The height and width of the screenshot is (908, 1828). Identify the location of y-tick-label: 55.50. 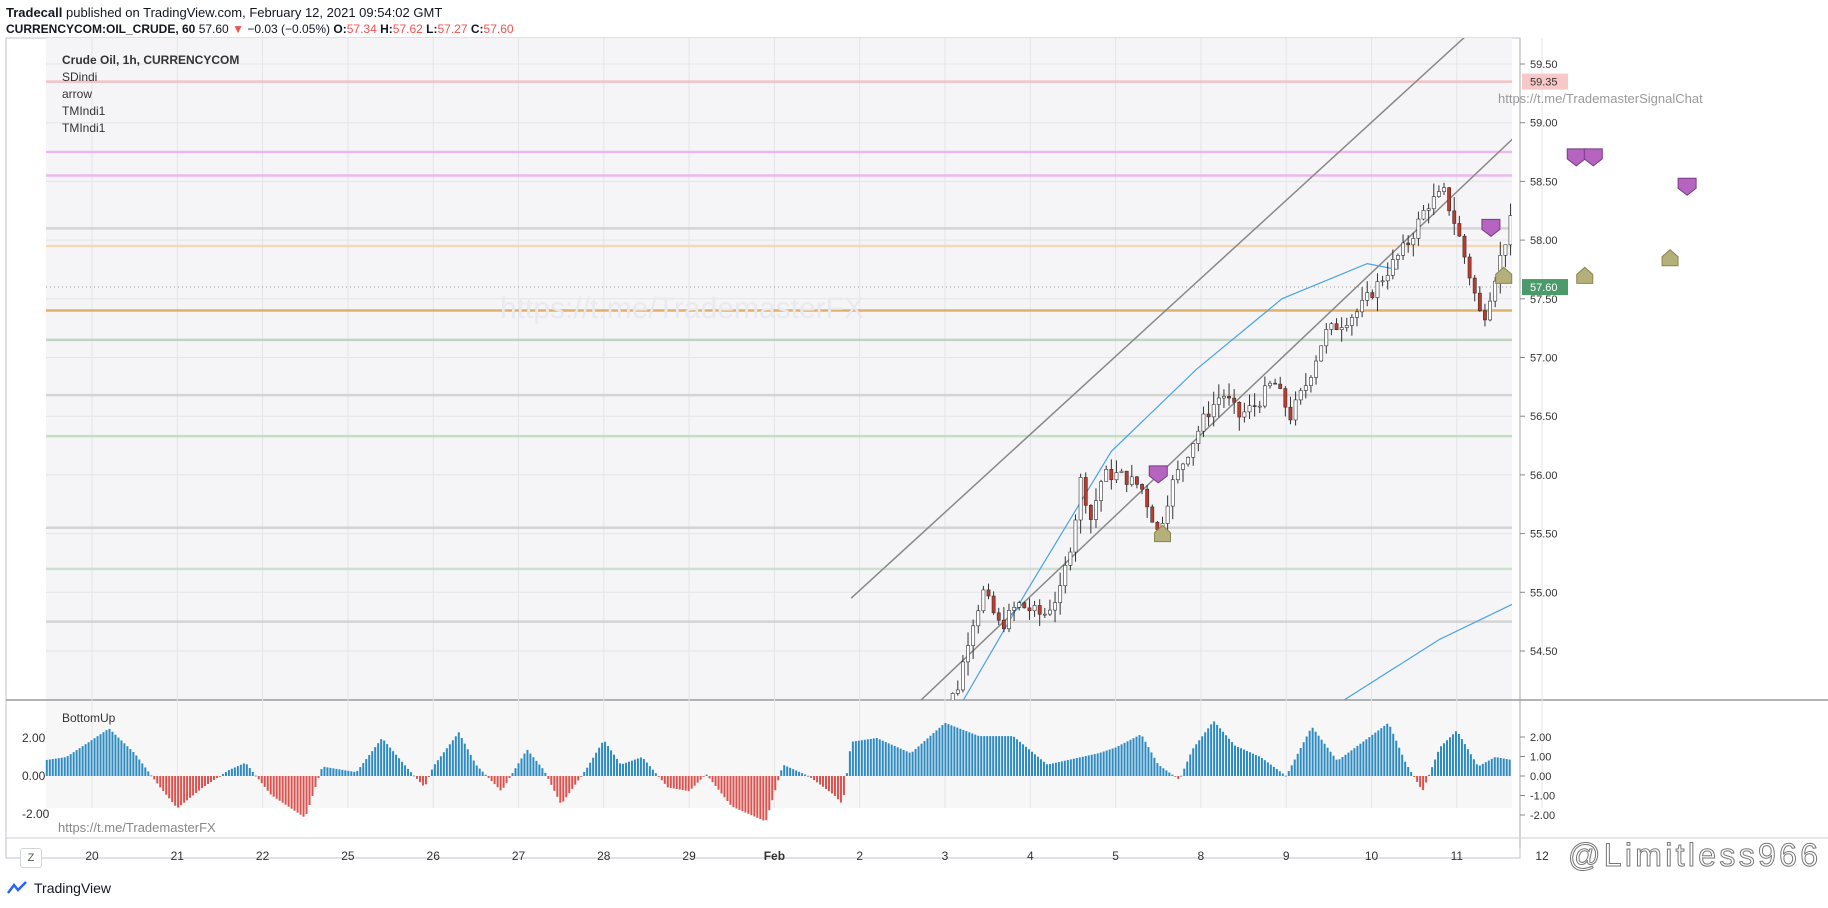
(1544, 535).